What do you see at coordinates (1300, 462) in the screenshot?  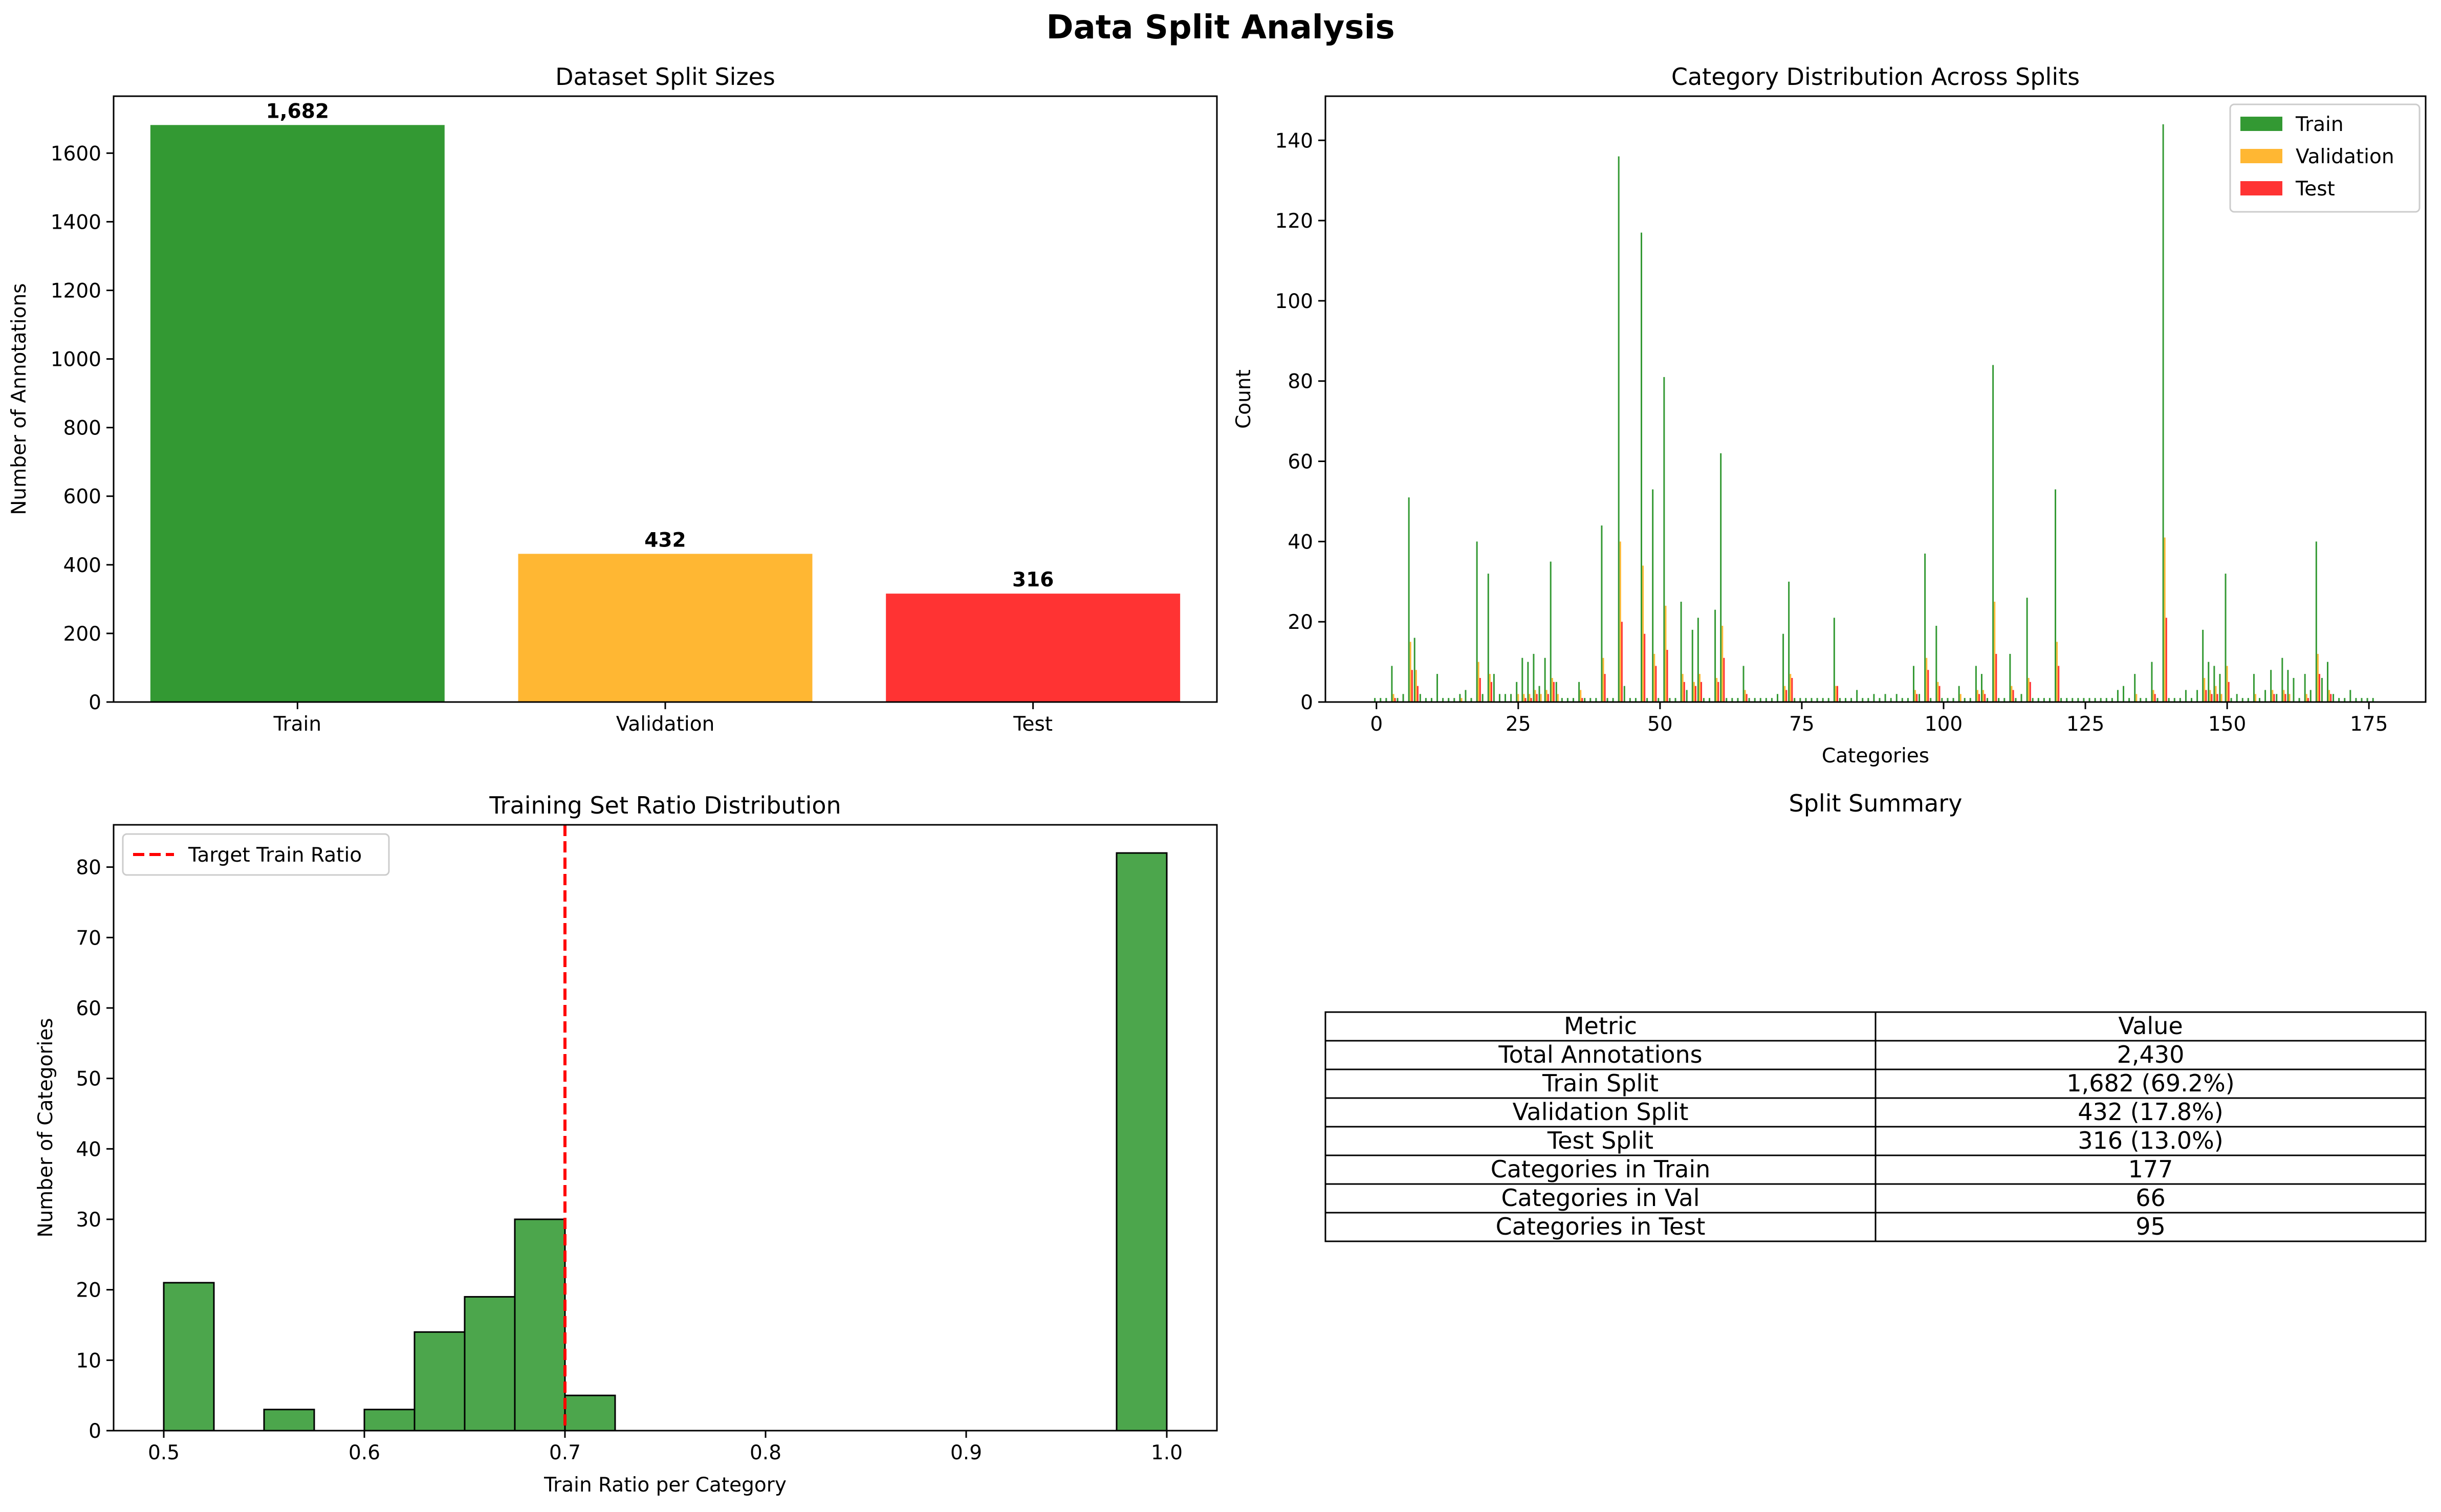 I see `category-y-tick-label: 60` at bounding box center [1300, 462].